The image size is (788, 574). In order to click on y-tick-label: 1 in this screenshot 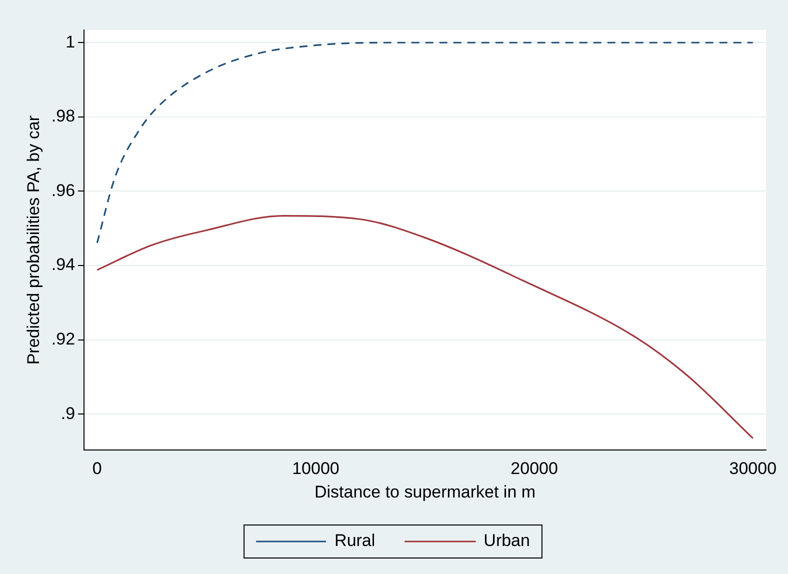, I will do `click(71, 42)`.